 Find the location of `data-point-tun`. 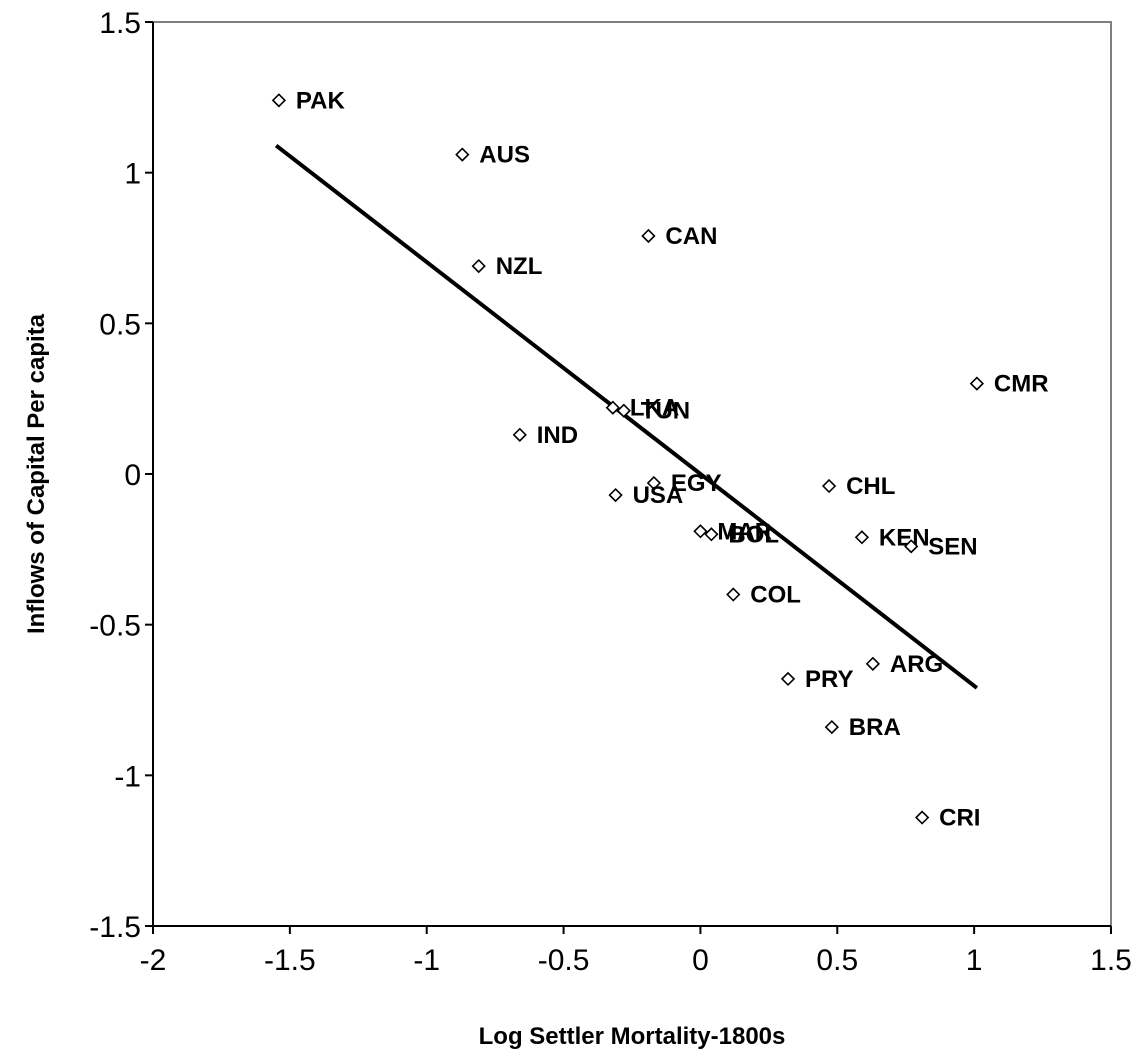

data-point-tun is located at coordinates (623, 410).